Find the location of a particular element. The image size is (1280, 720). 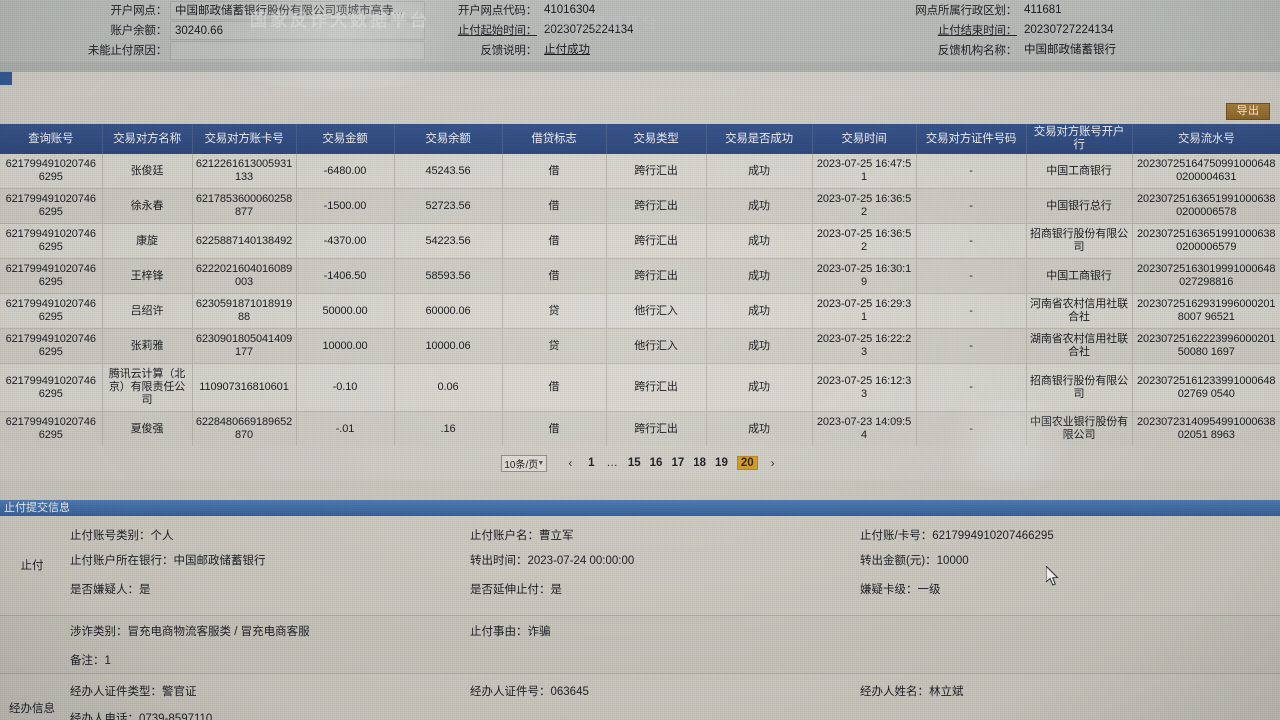

cell-counterparty-name: 张莉雅 is located at coordinates (147, 346).